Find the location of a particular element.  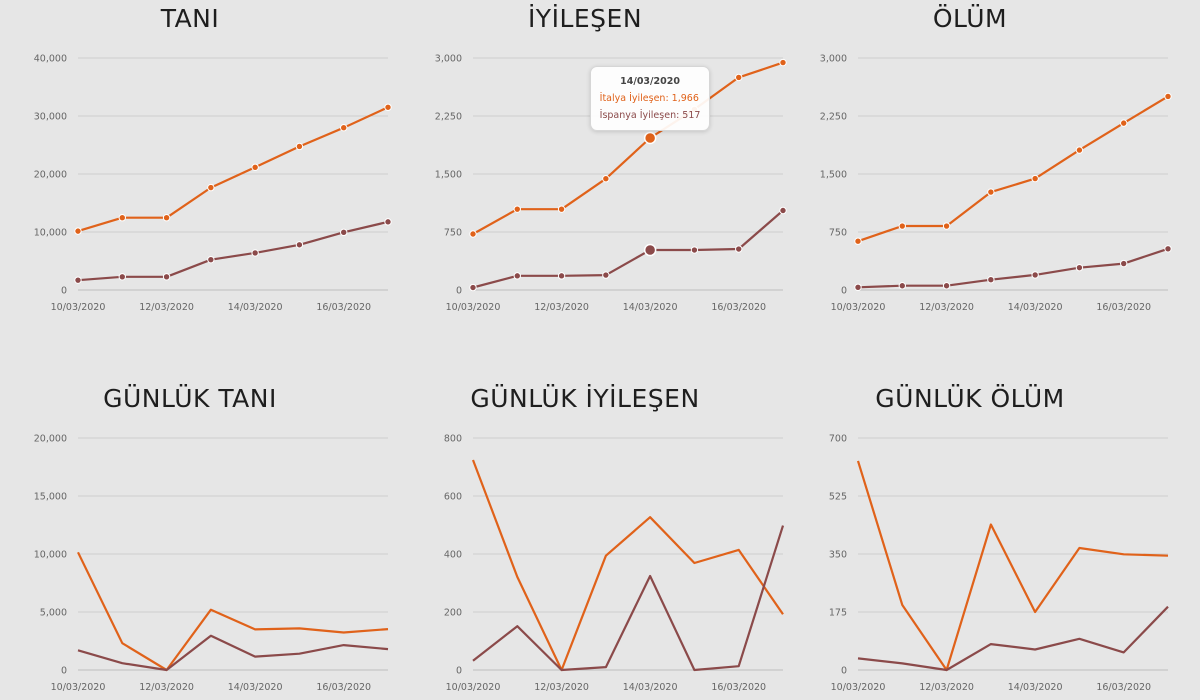

y-tick-label: 175 is located at coordinates (838, 613).